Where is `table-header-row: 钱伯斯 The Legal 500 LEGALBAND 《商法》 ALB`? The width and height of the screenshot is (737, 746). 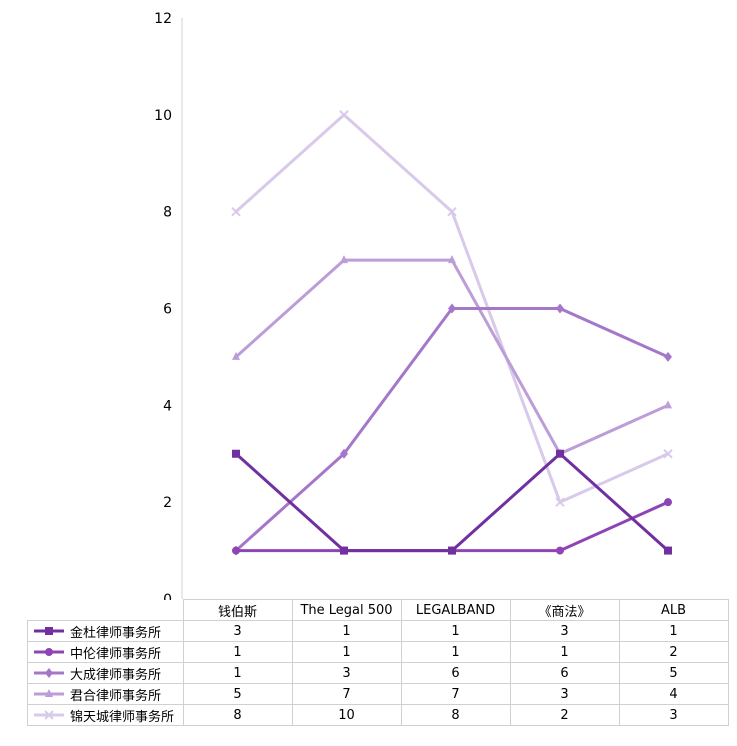
table-header-row: 钱伯斯 The Legal 500 LEGALBAND 《商法》 ALB is located at coordinates (378, 610).